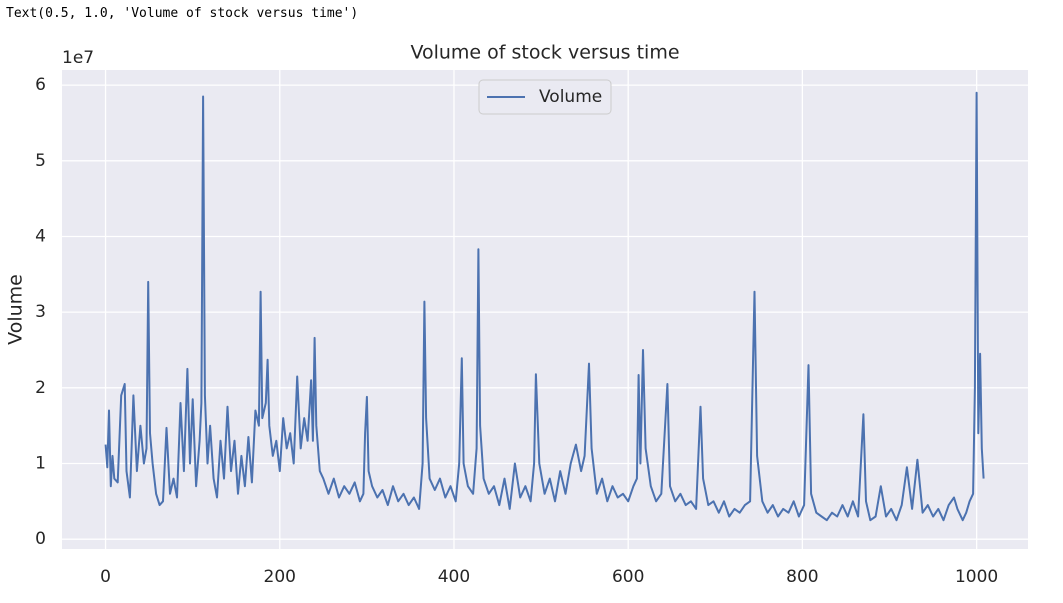  Describe the element at coordinates (40, 463) in the screenshot. I see `y-tick-label: 1` at that location.